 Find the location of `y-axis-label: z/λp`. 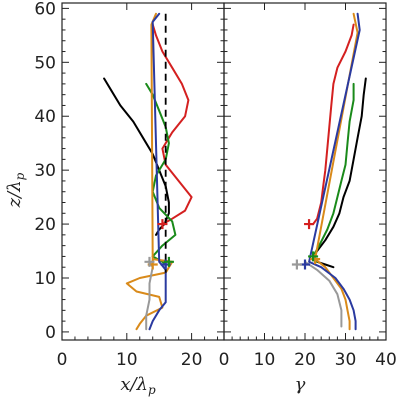

y-axis-label: z/λp is located at coordinates (15, 190).